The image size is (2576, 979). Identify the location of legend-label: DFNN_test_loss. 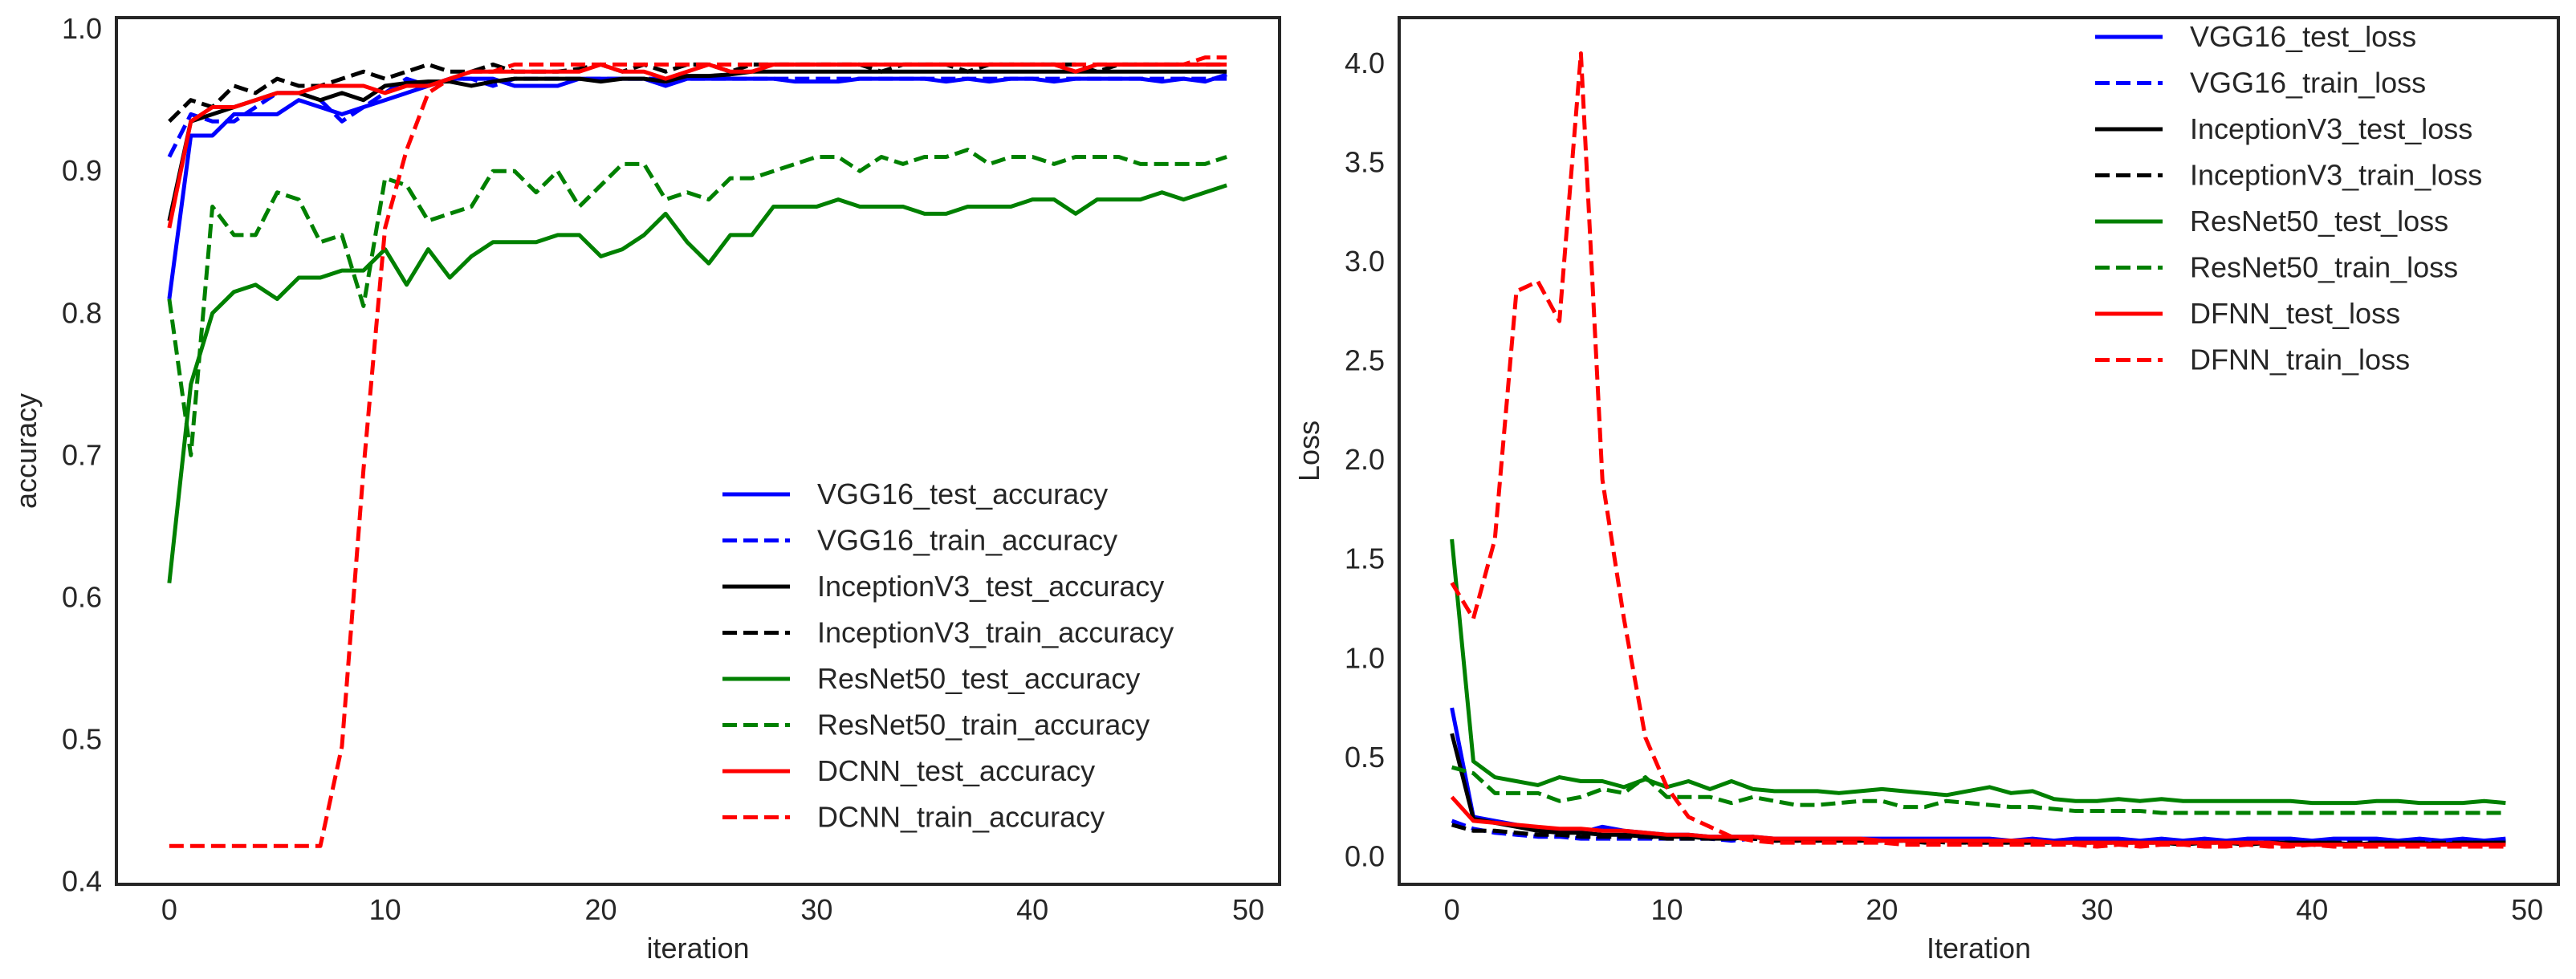
(2295, 313).